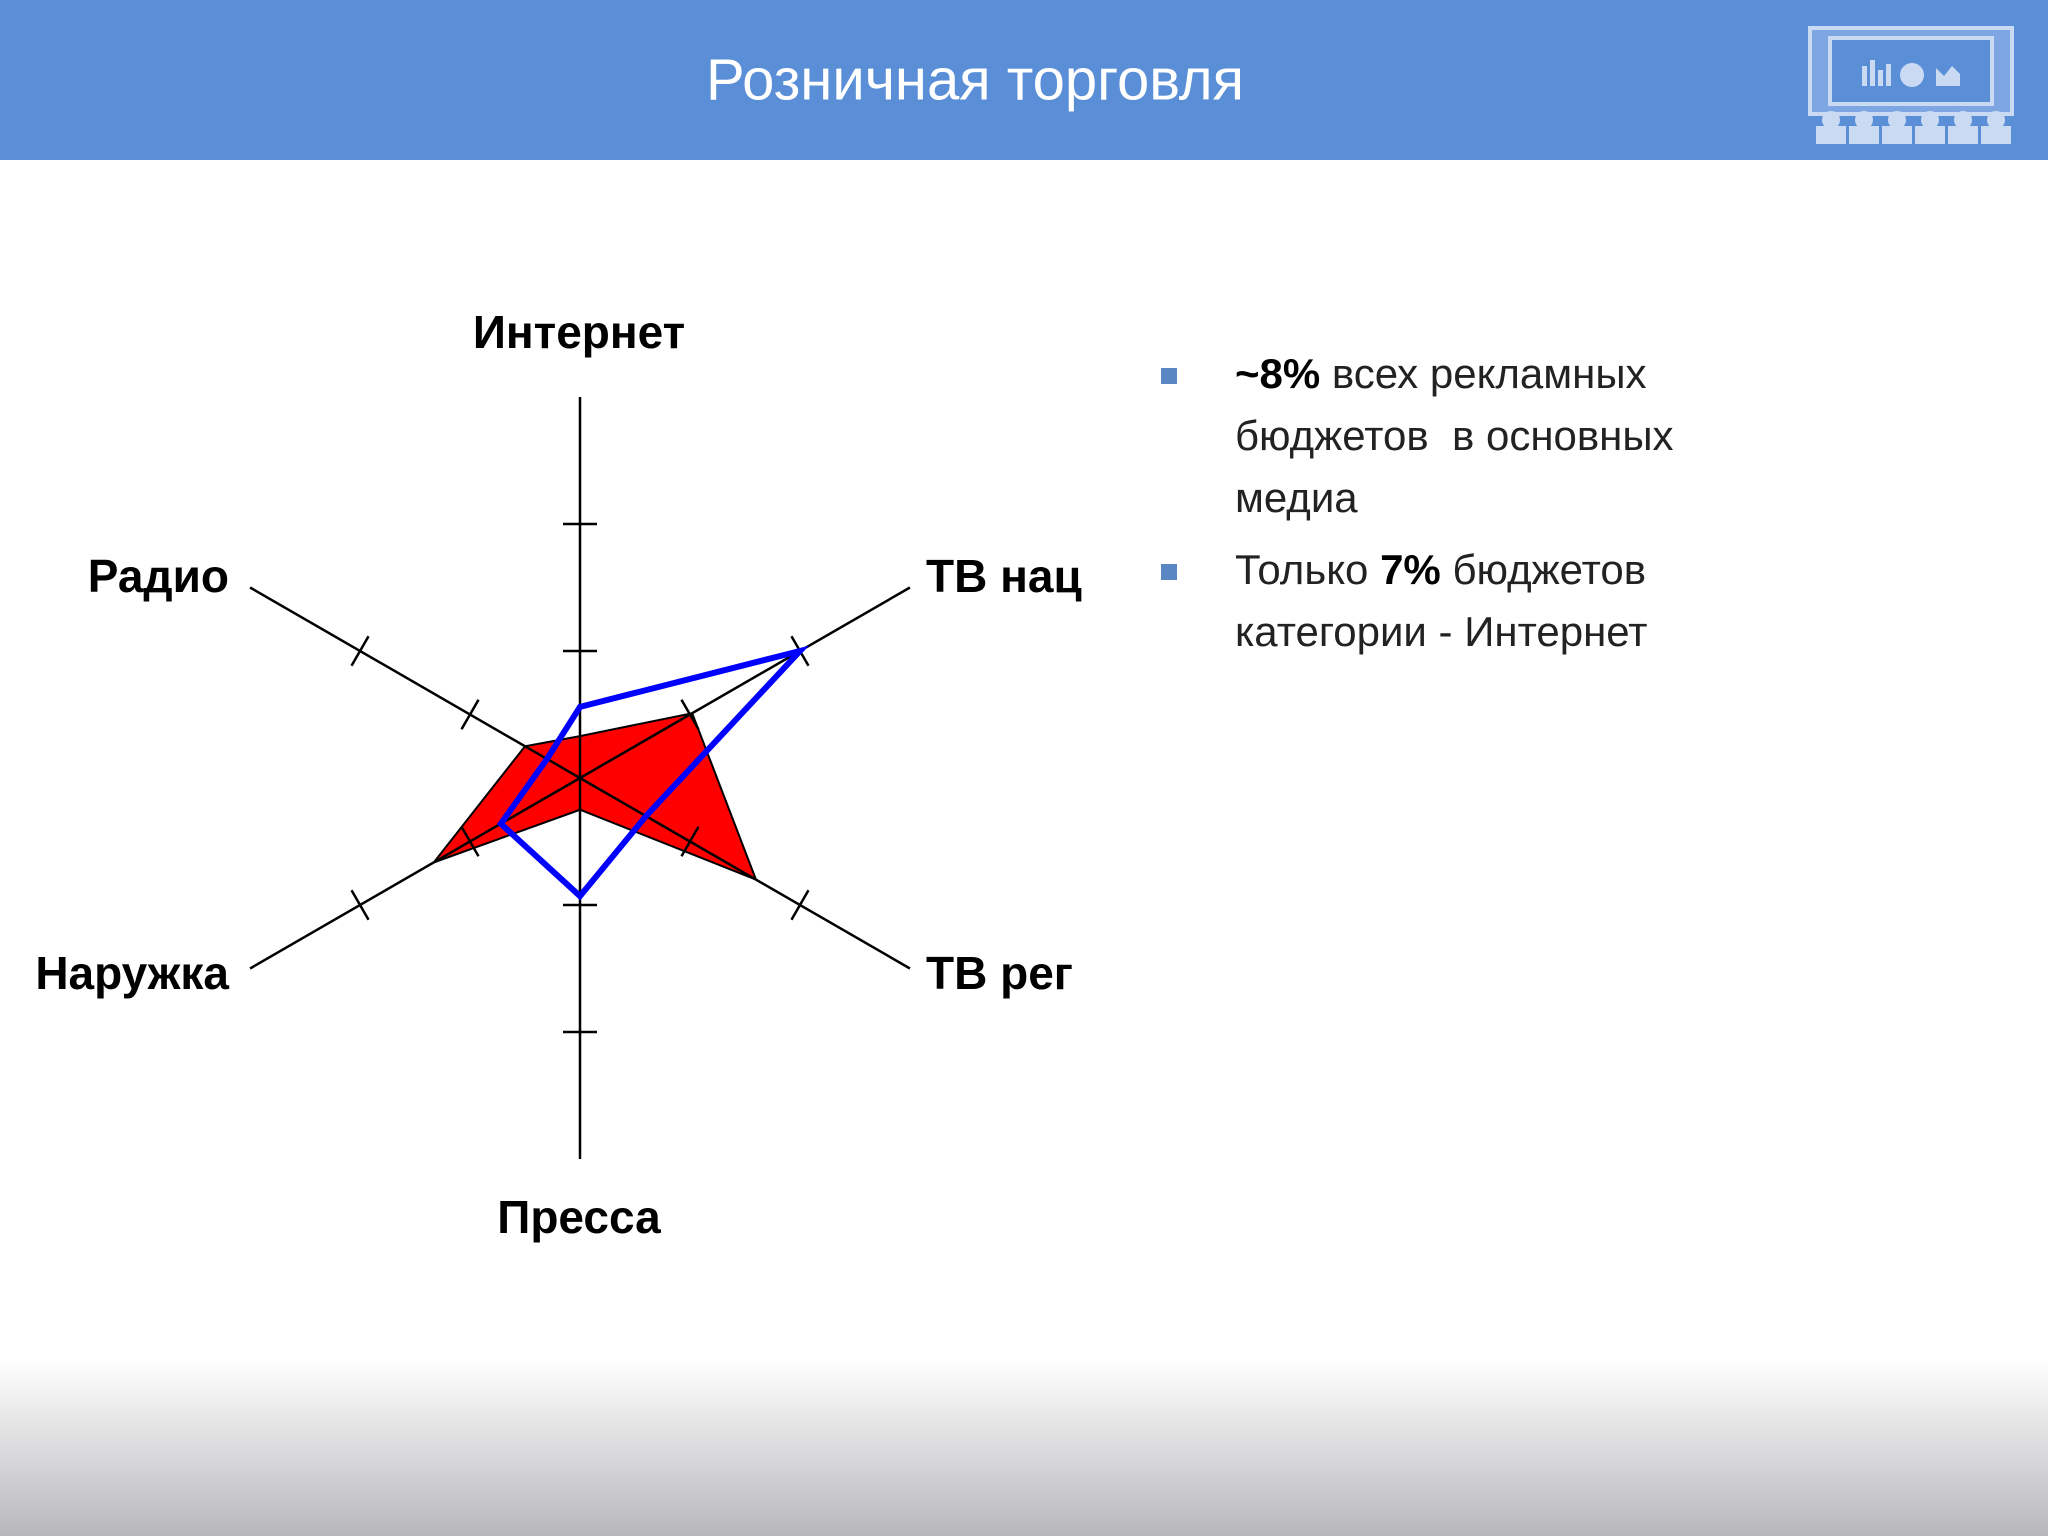 This screenshot has width=2048, height=1536. I want to click on bullet-text: бюджетов в основных, so click(1454, 435).